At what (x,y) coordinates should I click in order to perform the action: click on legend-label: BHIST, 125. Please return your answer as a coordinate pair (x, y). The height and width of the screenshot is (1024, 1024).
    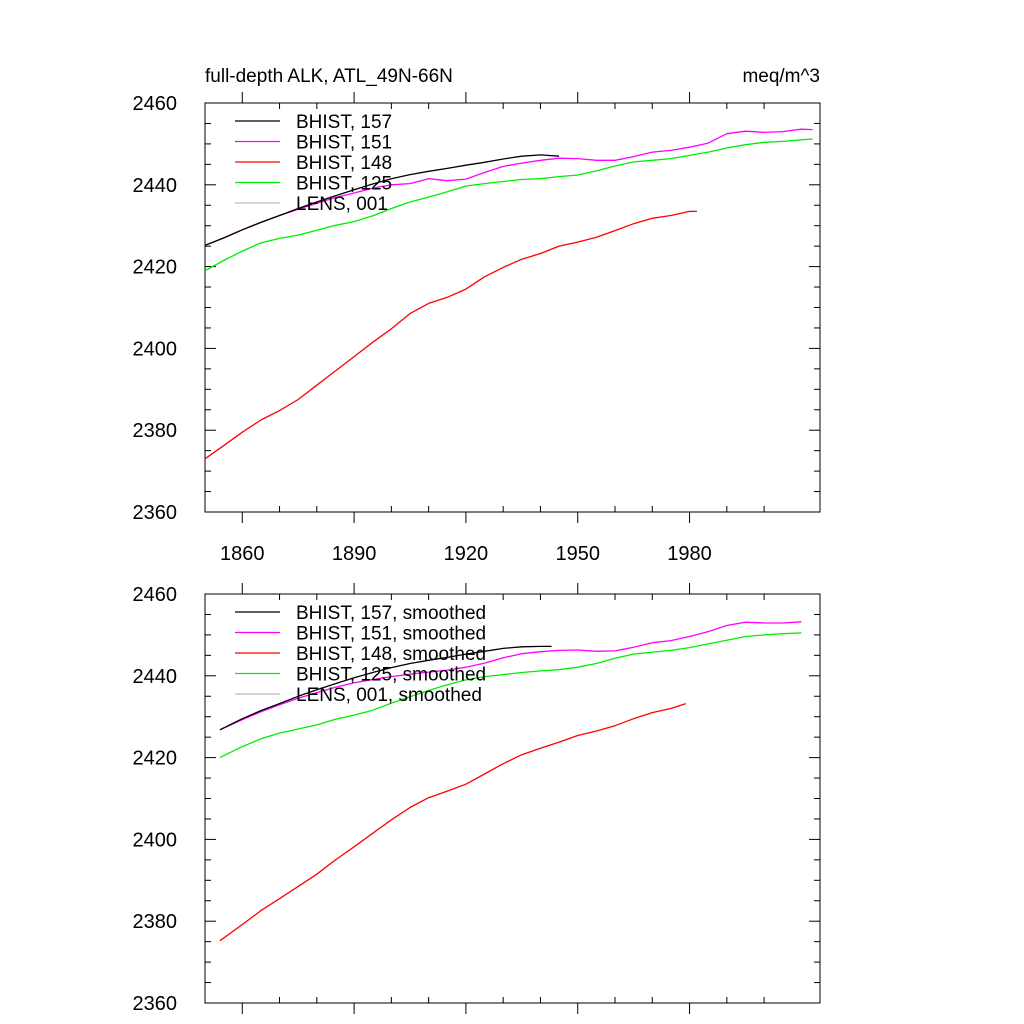
    Looking at the image, I should click on (344, 184).